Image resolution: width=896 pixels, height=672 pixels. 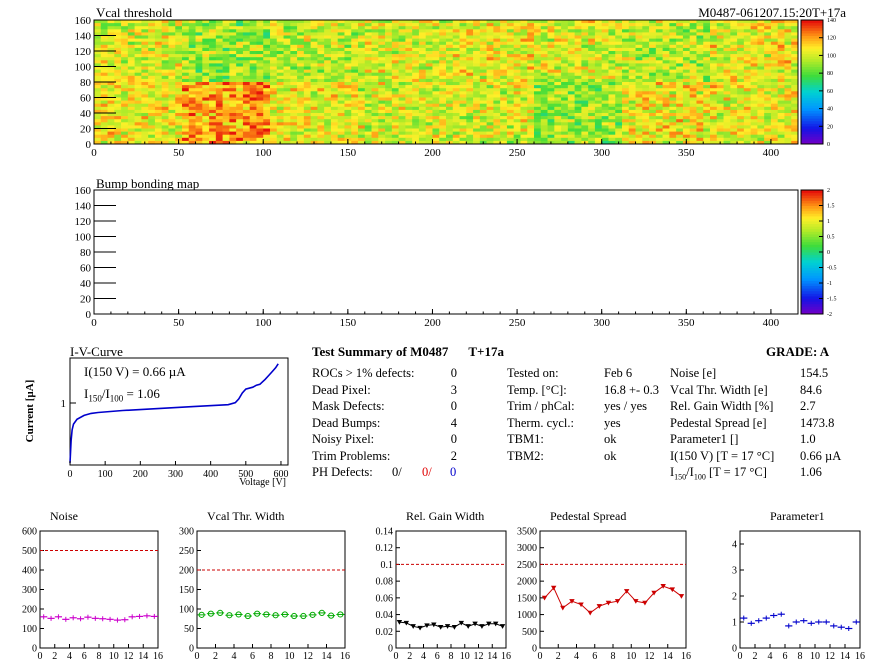 What do you see at coordinates (86, 114) in the screenshot?
I see `map-ytick-label: 40` at bounding box center [86, 114].